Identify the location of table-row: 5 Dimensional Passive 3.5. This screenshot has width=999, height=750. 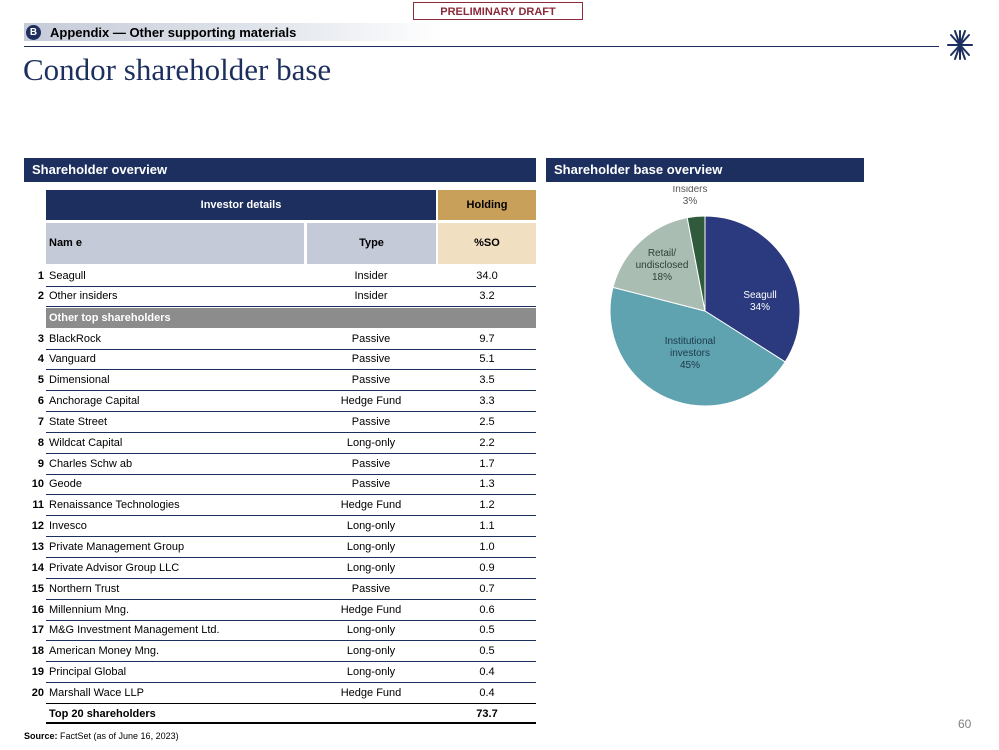
(280, 381).